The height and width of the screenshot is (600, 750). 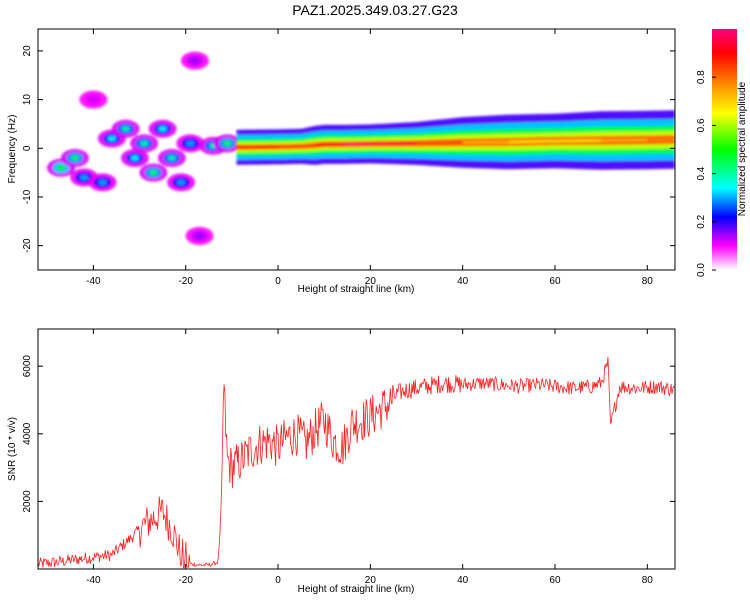 I want to click on y-tick-label: 2000, so click(x=27, y=501).